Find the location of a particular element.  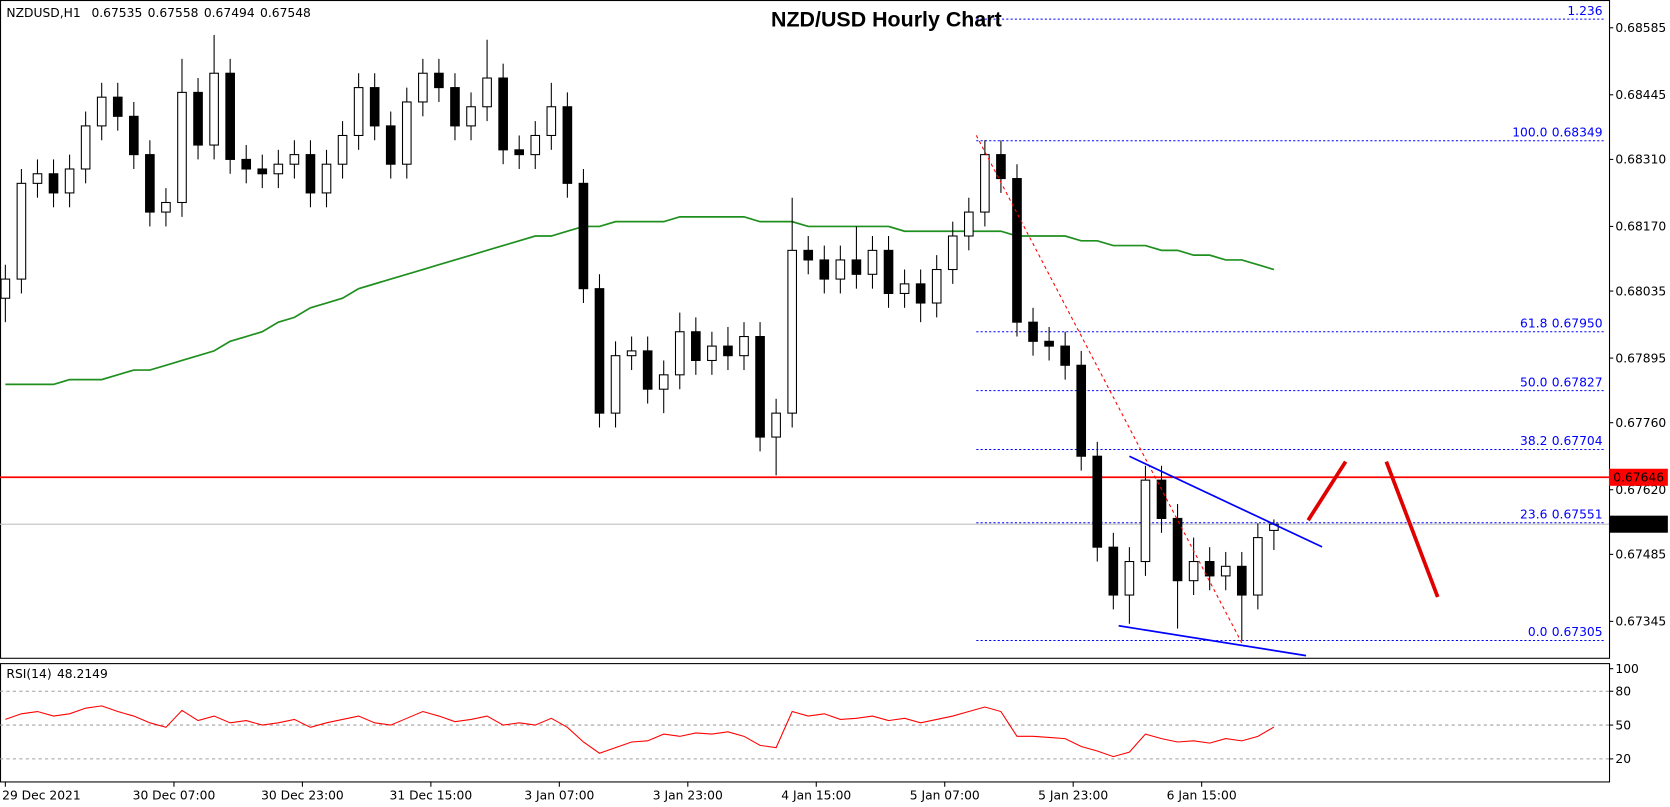

fib-label: 100.0 0.68349 is located at coordinates (1557, 133).